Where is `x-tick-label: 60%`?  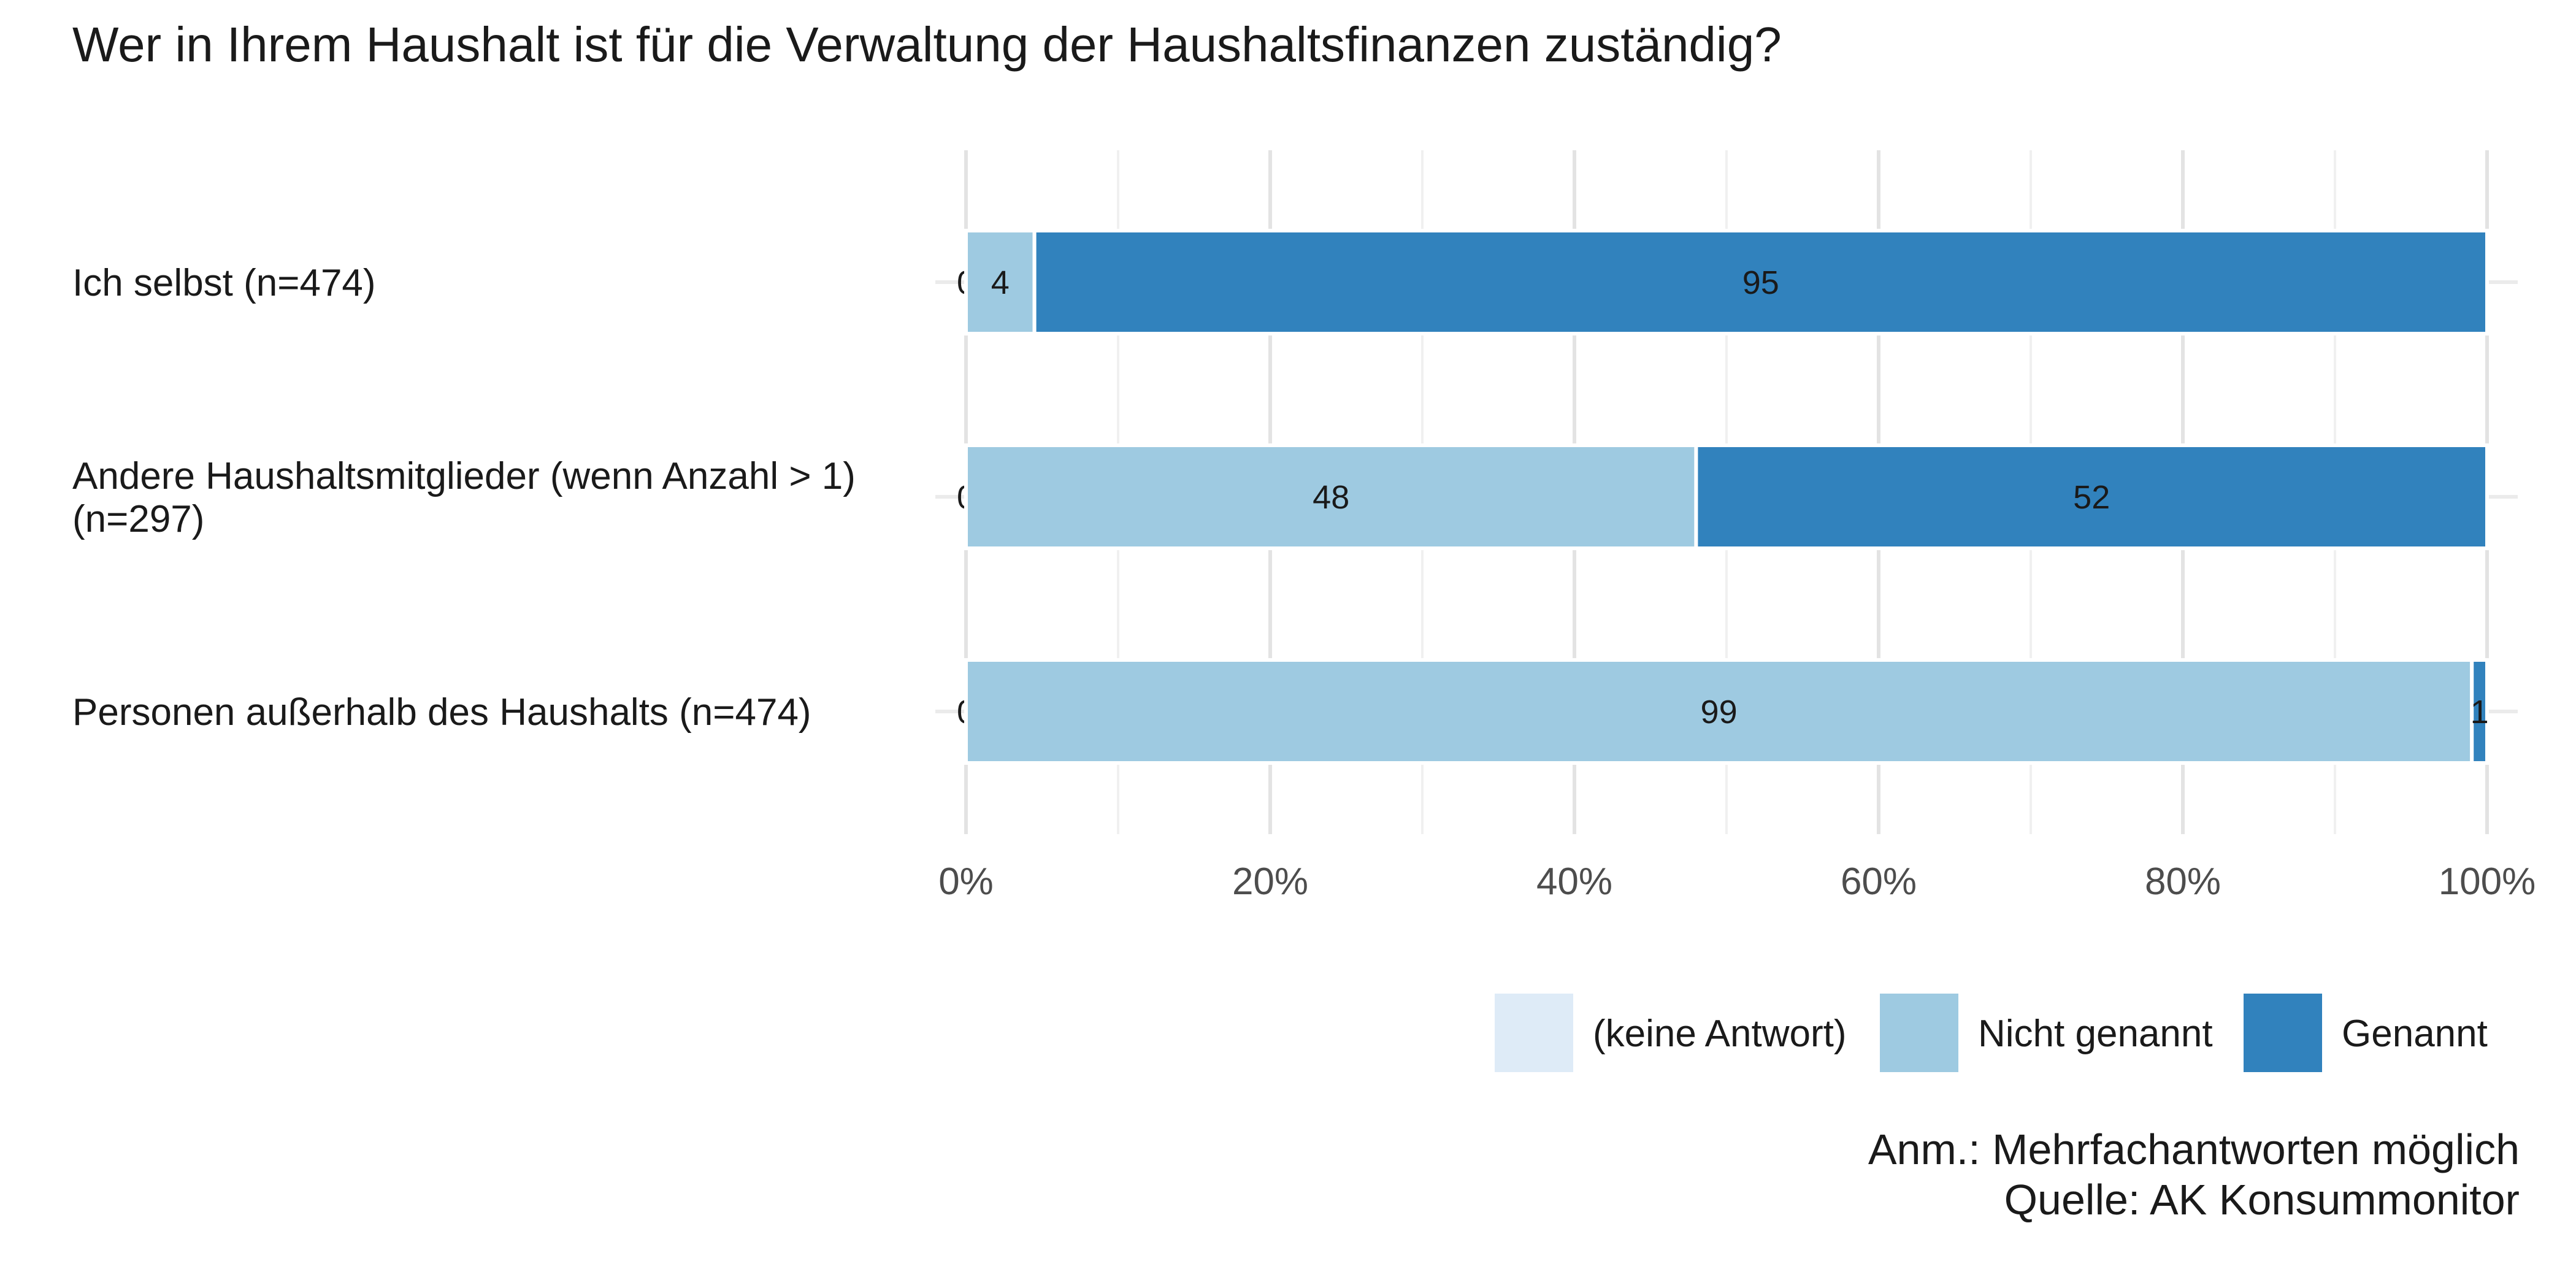 x-tick-label: 60% is located at coordinates (1879, 882).